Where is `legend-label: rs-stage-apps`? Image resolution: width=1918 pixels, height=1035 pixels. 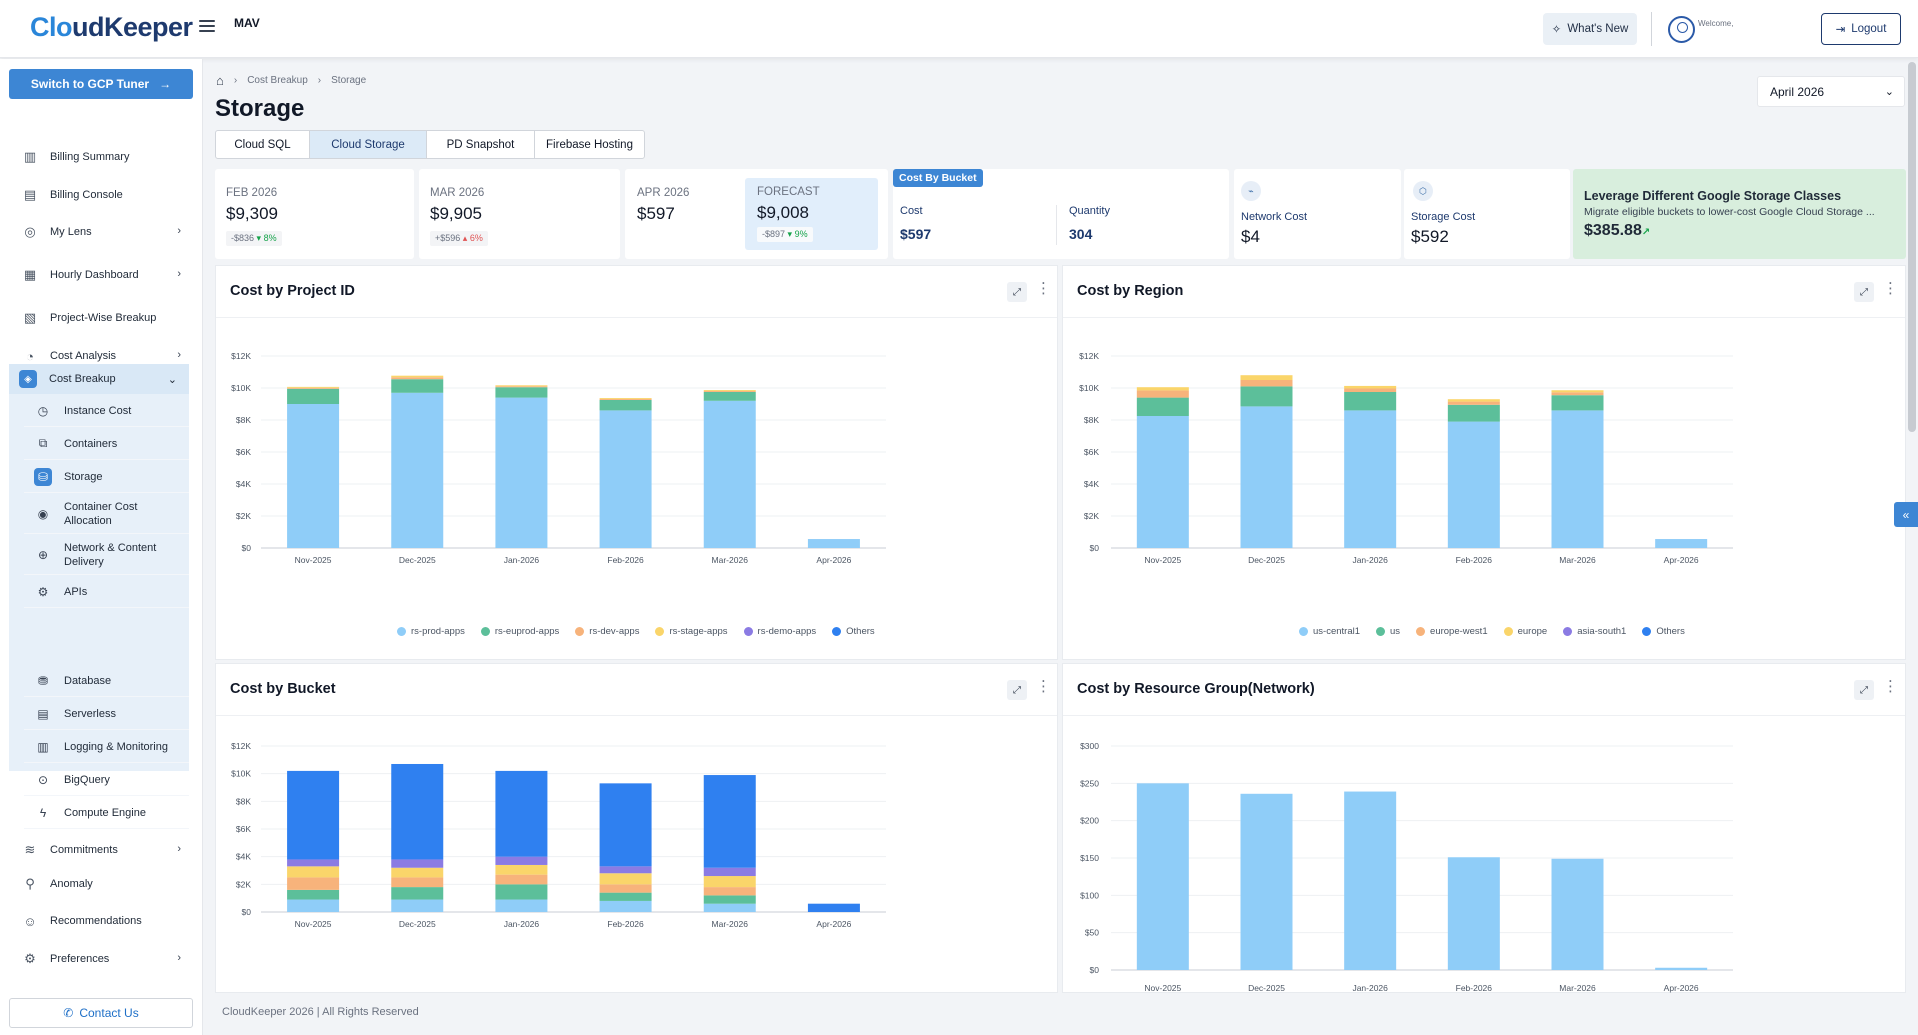 legend-label: rs-stage-apps is located at coordinates (698, 631).